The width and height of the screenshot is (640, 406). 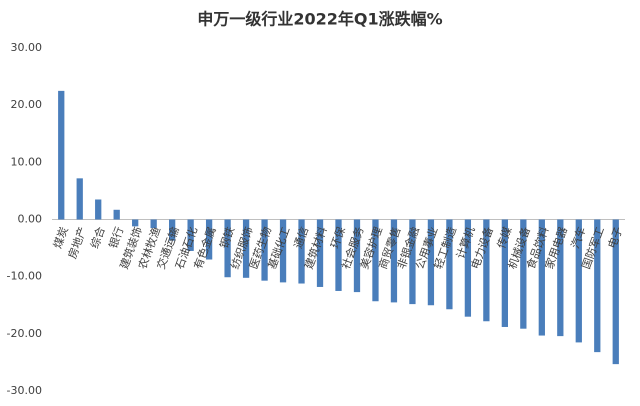 What do you see at coordinates (30, 219) in the screenshot?
I see `y-tick-label: 0.00` at bounding box center [30, 219].